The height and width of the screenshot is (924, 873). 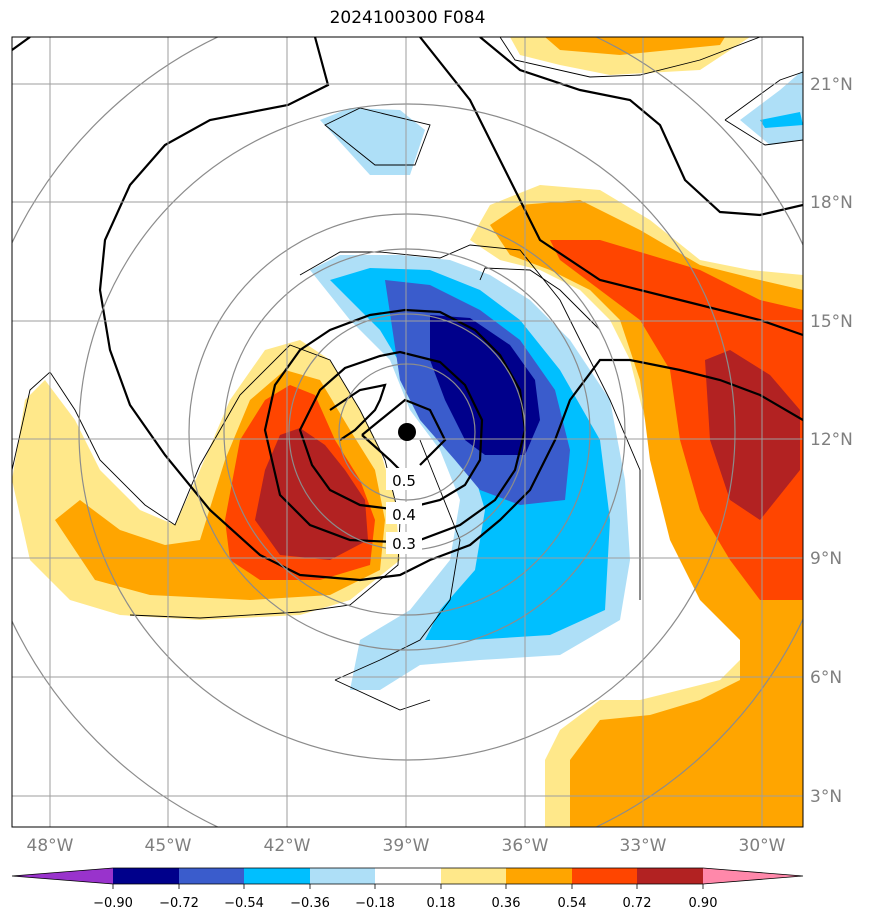 What do you see at coordinates (287, 846) in the screenshot?
I see `lon-label-42w: 42°W` at bounding box center [287, 846].